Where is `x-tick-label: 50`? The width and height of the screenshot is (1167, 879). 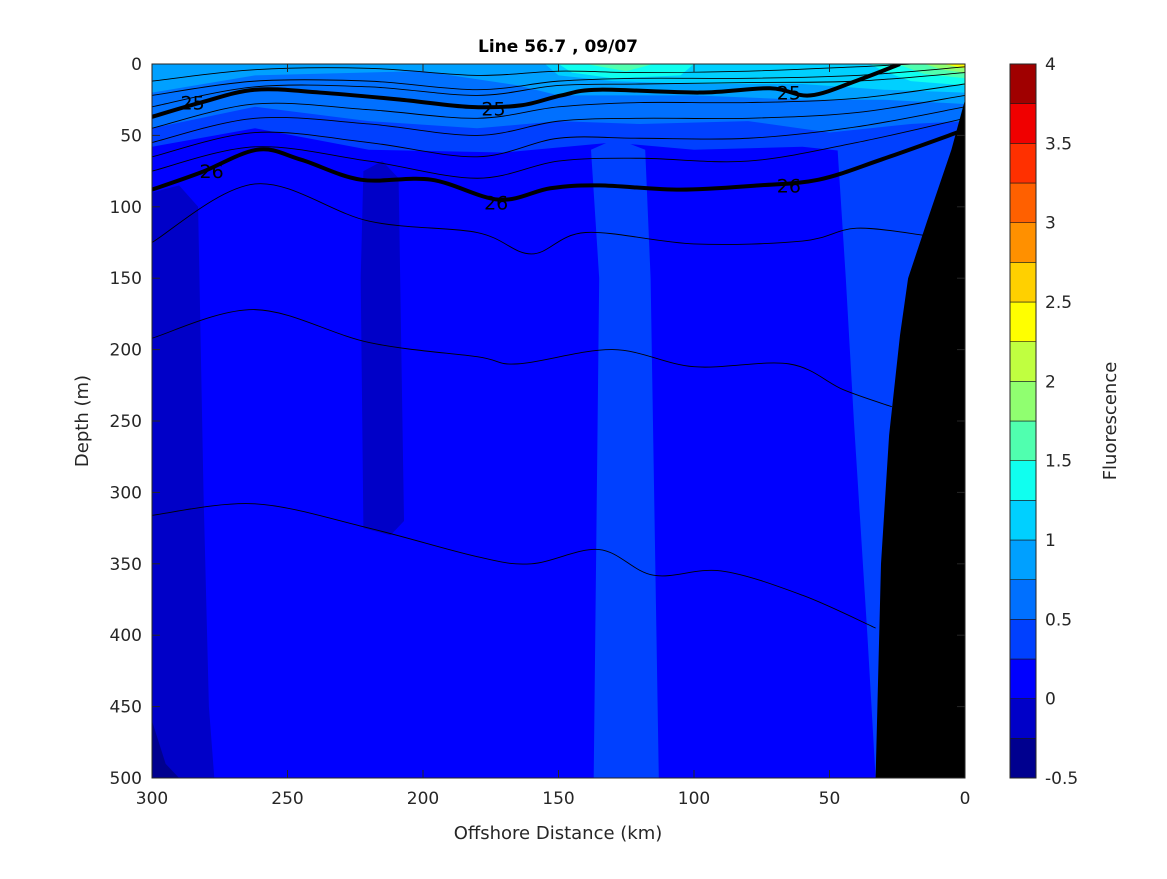 x-tick-label: 50 is located at coordinates (830, 799).